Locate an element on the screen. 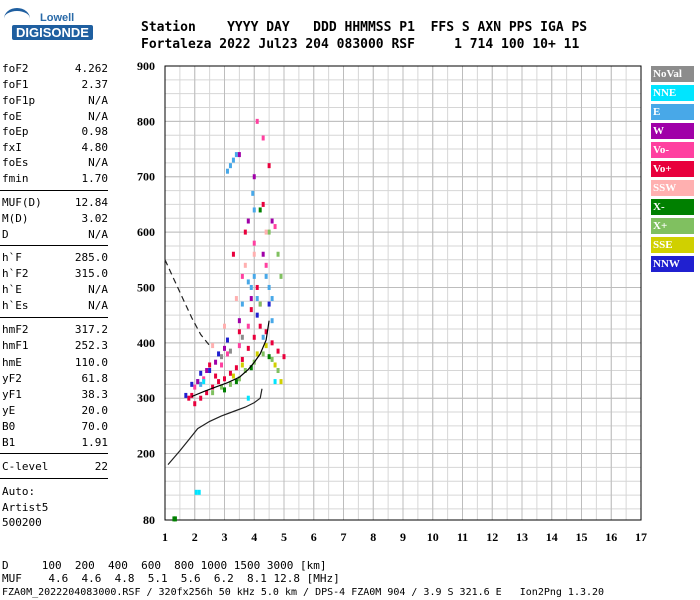 The height and width of the screenshot is (600, 700). param-value: 252.3 is located at coordinates (91, 345).